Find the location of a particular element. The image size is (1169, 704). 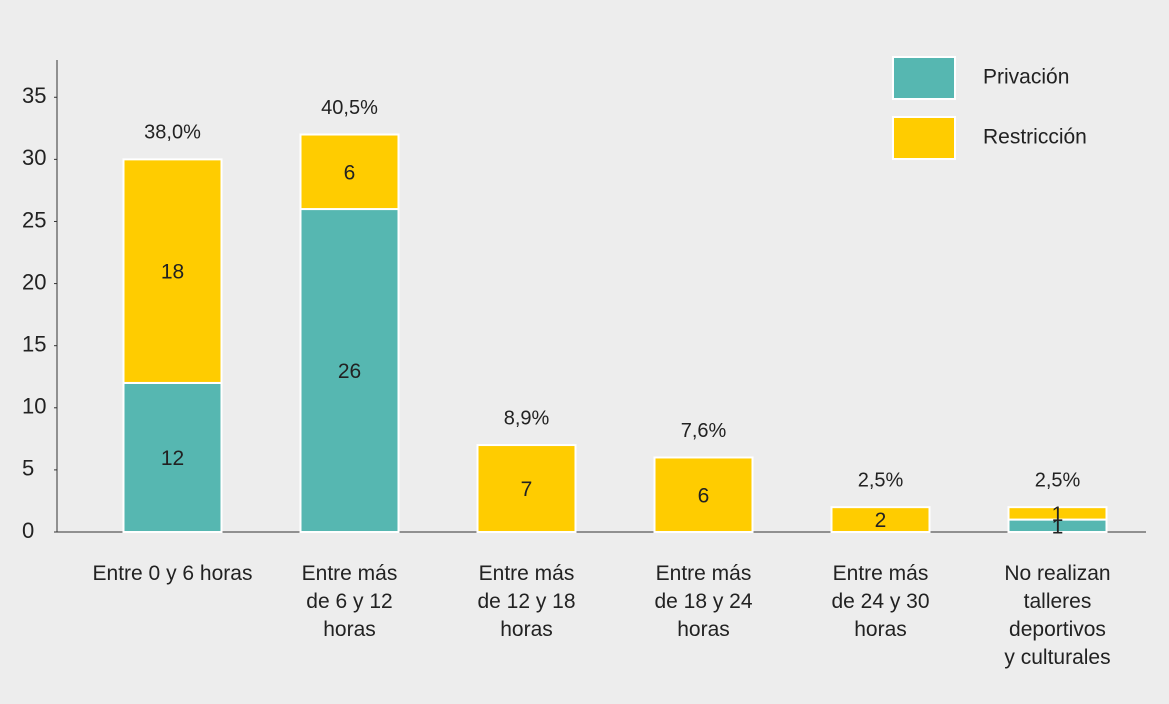

x-tick-line: talleres is located at coordinates (1058, 601).